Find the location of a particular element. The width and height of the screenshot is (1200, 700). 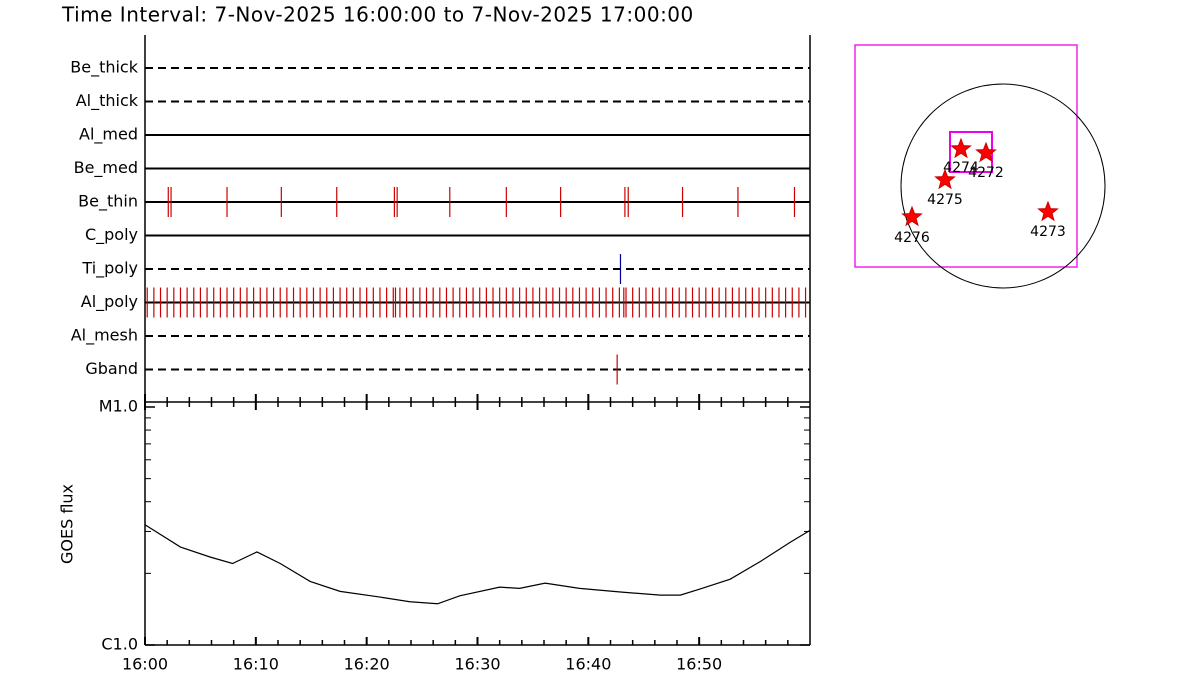

x-tick-label: 16:50 is located at coordinates (699, 664).